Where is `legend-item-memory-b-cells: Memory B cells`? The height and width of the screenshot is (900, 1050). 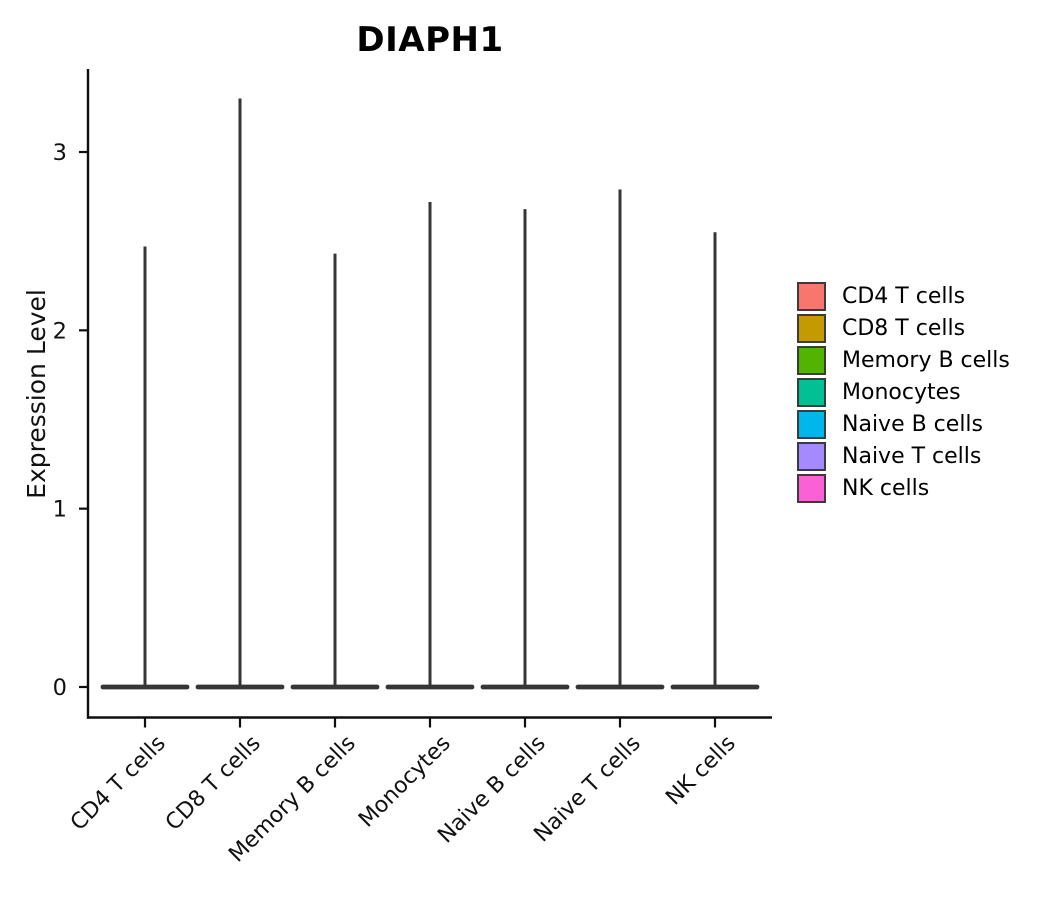
legend-item-memory-b-cells: Memory B cells is located at coordinates (903, 360).